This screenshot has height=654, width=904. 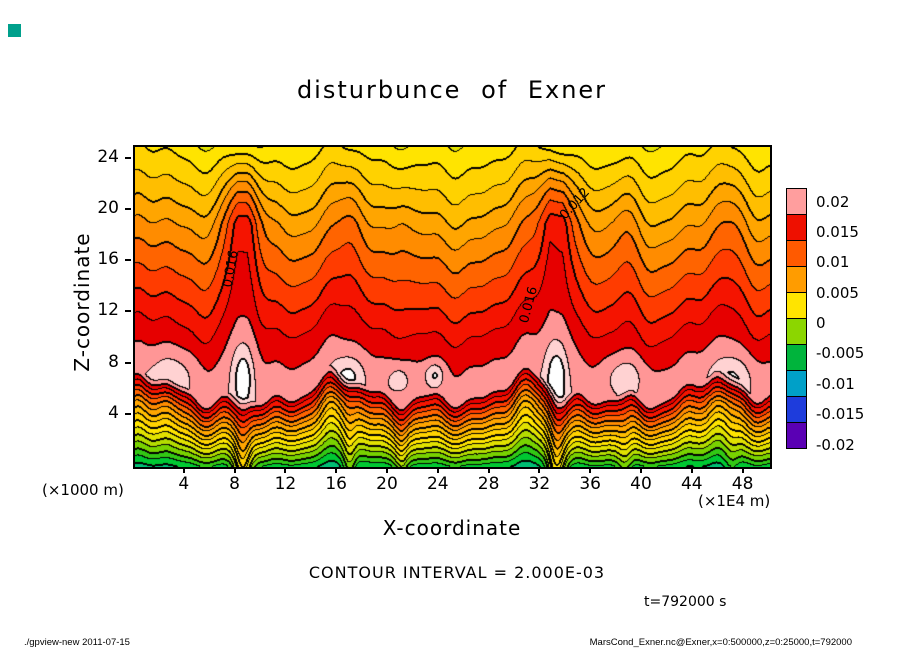 What do you see at coordinates (234, 484) in the screenshot?
I see `x-tick-label: 8` at bounding box center [234, 484].